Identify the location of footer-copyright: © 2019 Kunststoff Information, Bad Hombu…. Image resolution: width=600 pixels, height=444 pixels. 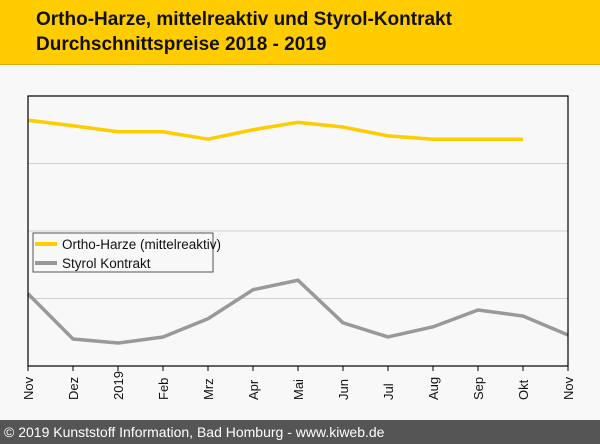
(300, 432).